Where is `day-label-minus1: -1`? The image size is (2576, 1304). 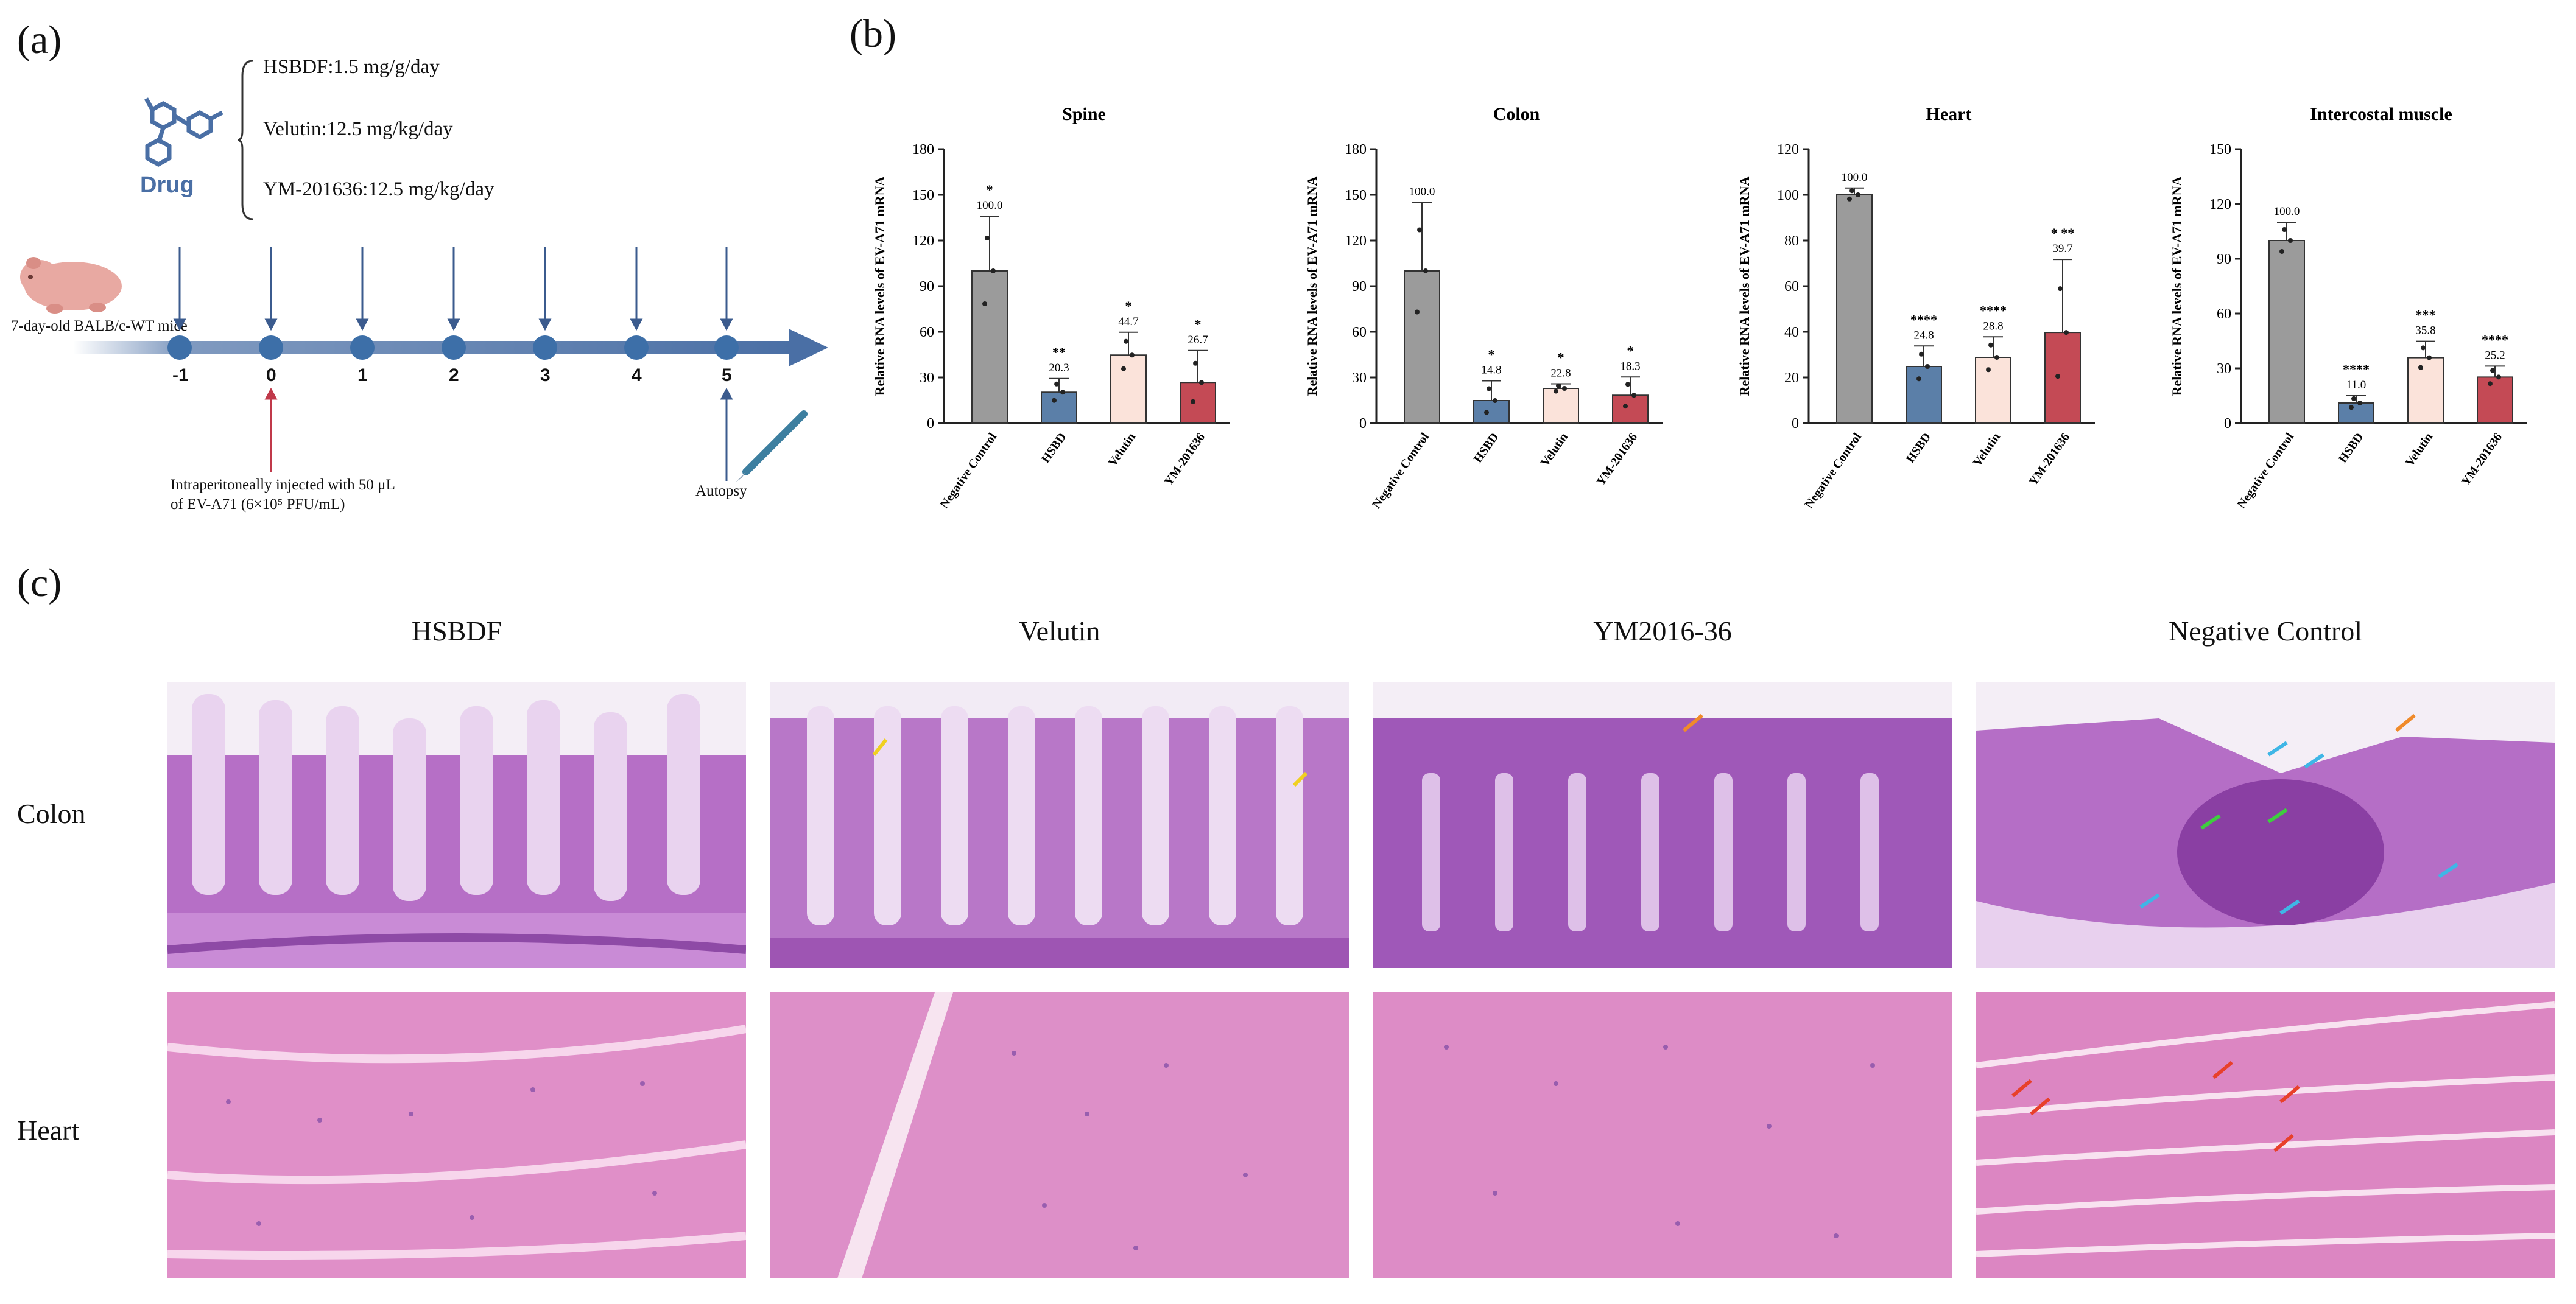 day-label-minus1: -1 is located at coordinates (180, 375).